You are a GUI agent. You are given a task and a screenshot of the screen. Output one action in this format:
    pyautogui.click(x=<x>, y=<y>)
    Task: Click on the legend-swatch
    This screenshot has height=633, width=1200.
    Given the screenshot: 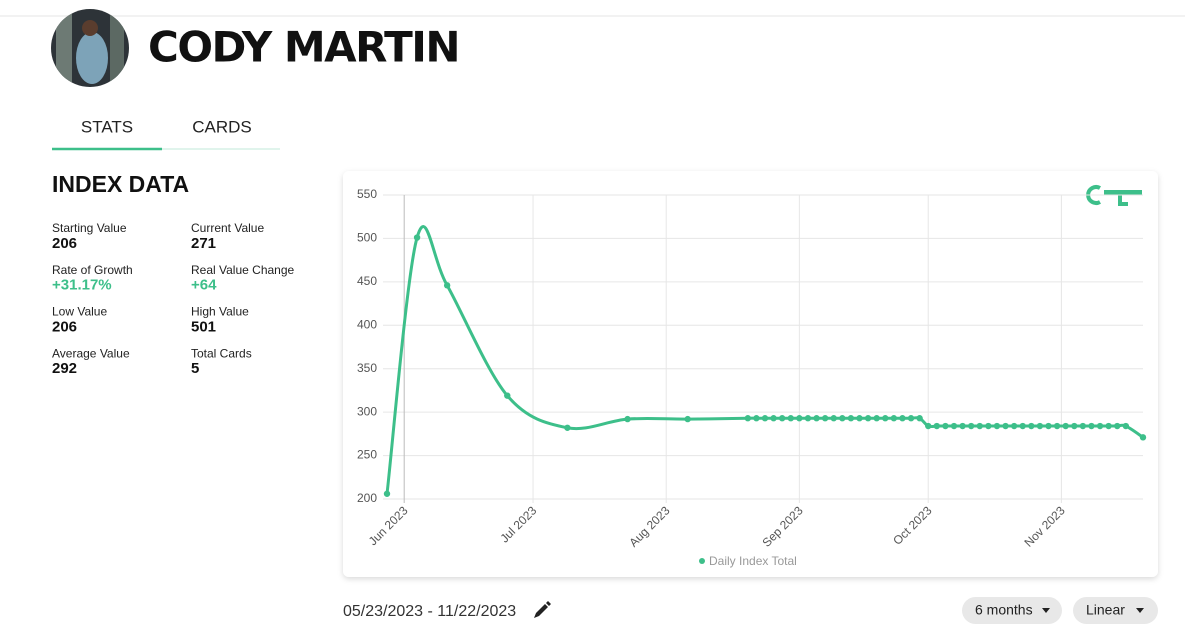 What is the action you would take?
    pyautogui.click(x=702, y=561)
    